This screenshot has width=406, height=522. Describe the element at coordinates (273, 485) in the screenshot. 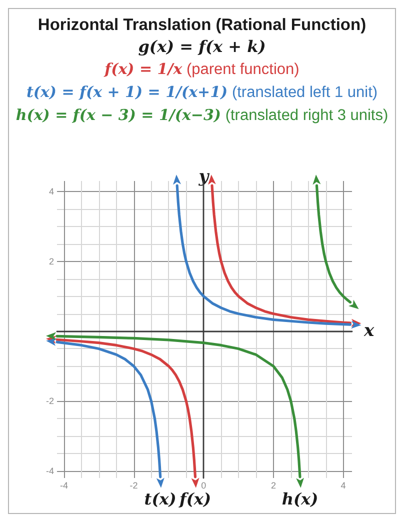

I see `x-tick-label: 2` at that location.